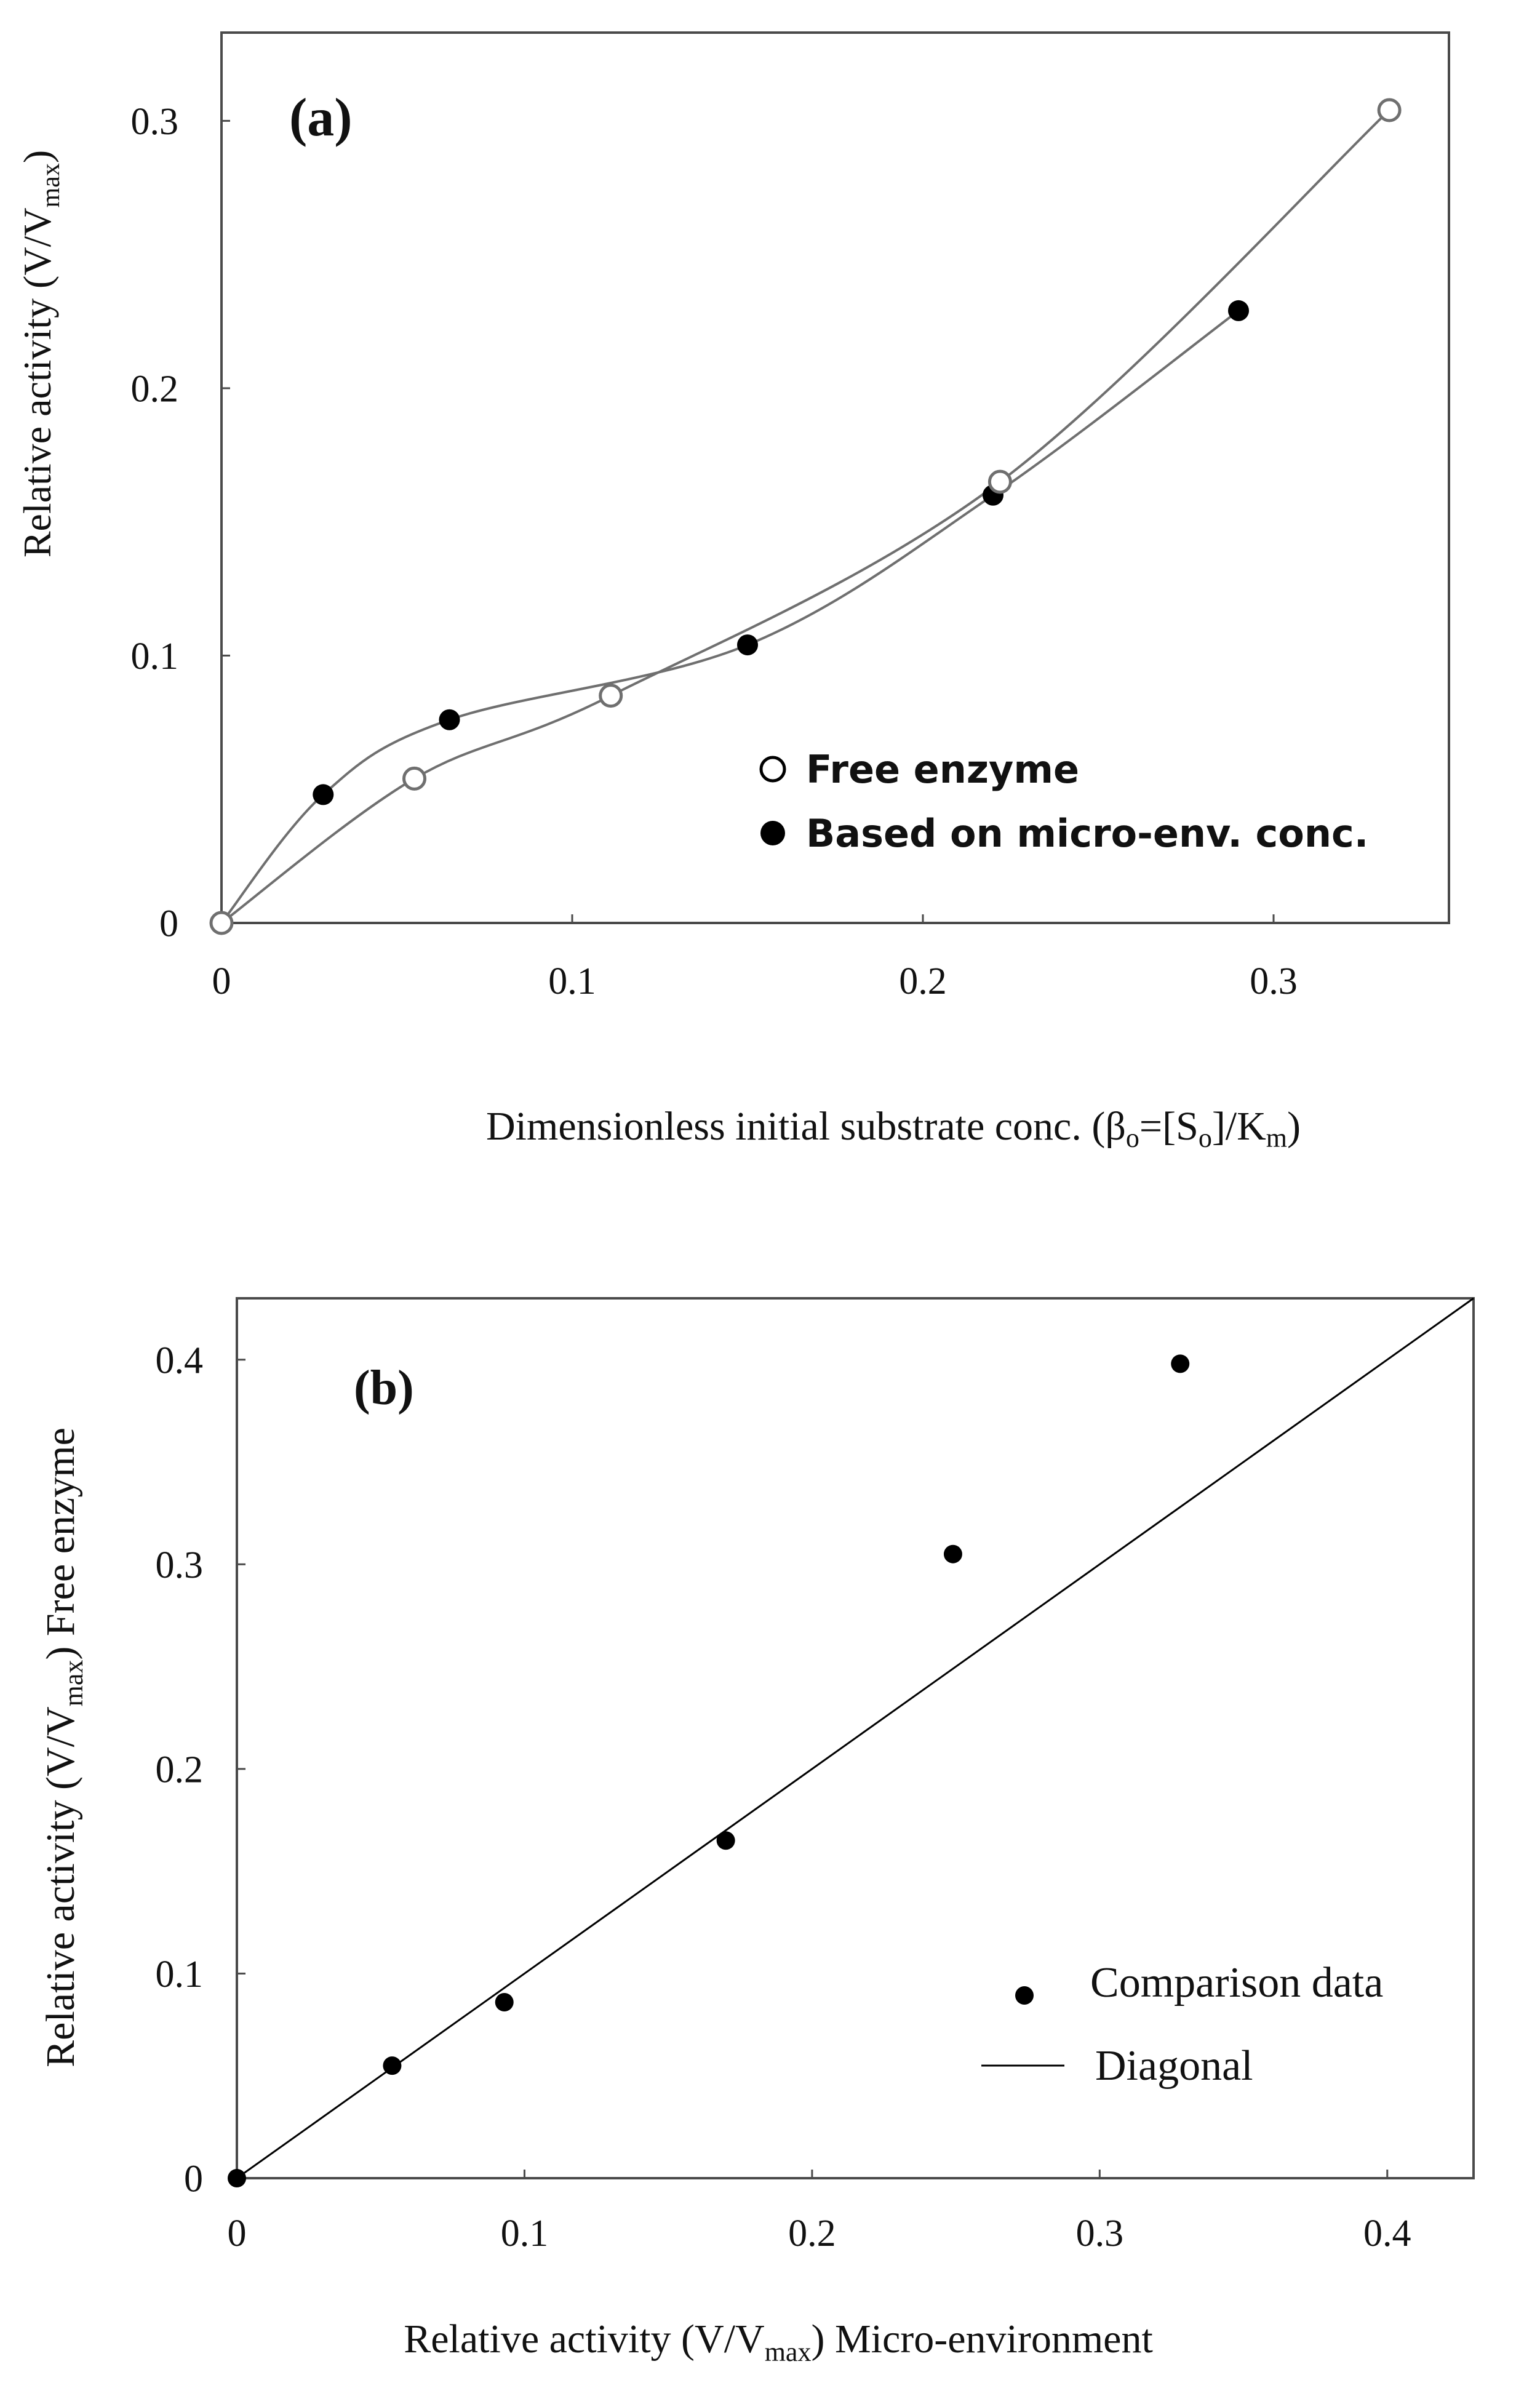 This screenshot has height=2396, width=1540. Describe the element at coordinates (1182, 2024) in the screenshot. I see `panel-b-legend: Comparison data Diagonal` at that location.